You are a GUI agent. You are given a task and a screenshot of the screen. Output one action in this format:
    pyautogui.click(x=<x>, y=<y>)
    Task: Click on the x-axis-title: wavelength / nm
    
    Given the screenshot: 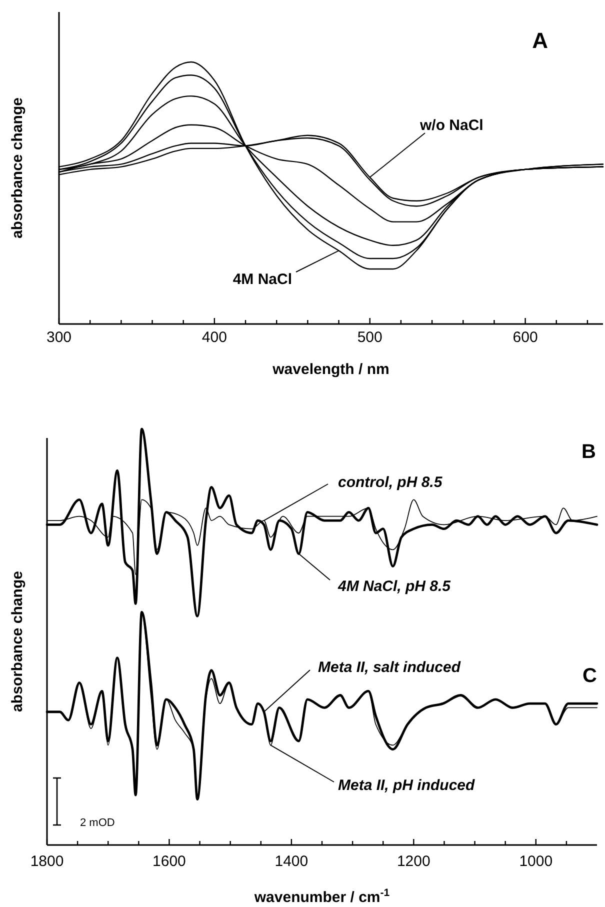 What is the action you would take?
    pyautogui.click(x=331, y=369)
    